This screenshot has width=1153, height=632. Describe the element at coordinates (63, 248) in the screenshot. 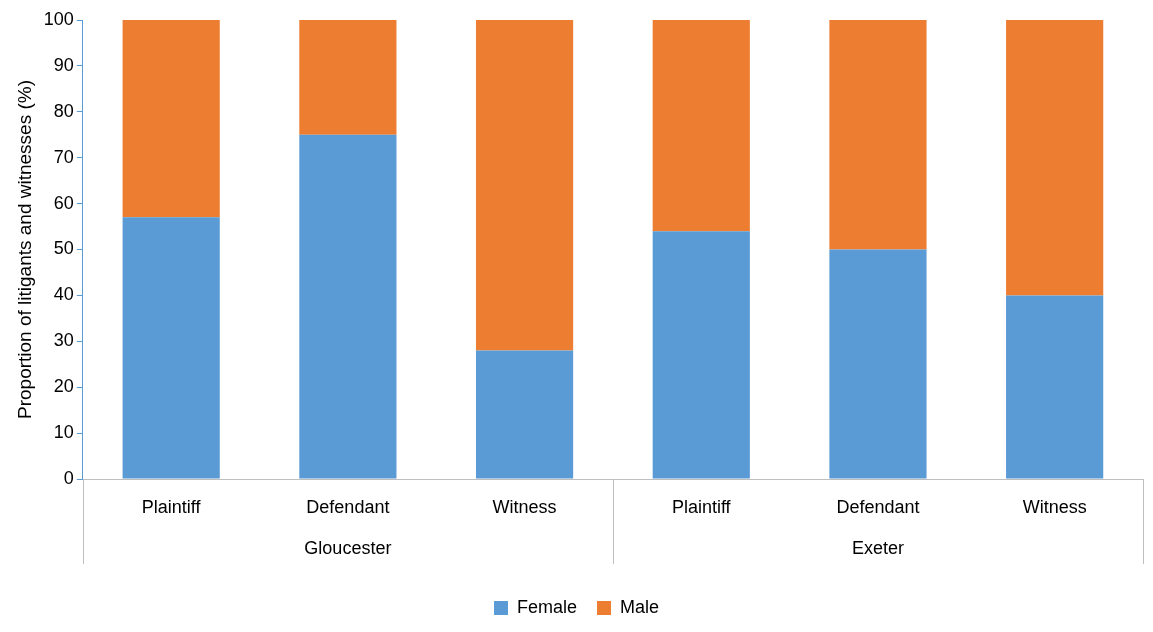

I see `y-tick-label: 50` at that location.